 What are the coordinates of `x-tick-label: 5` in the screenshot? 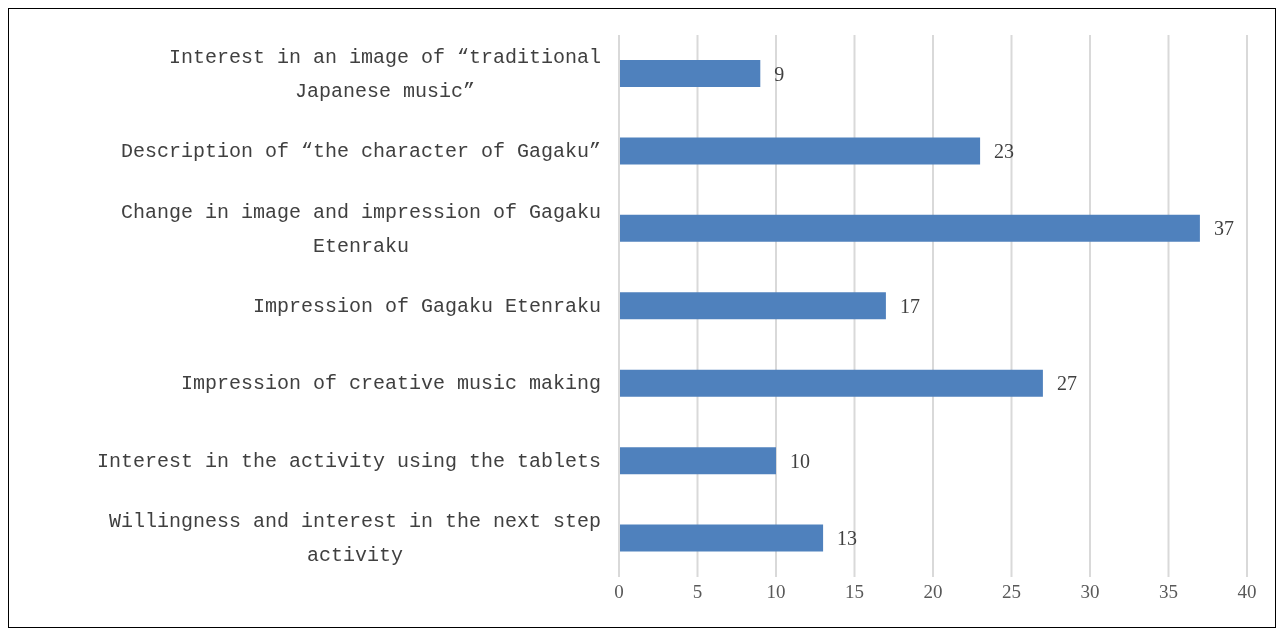 It's located at (697, 592).